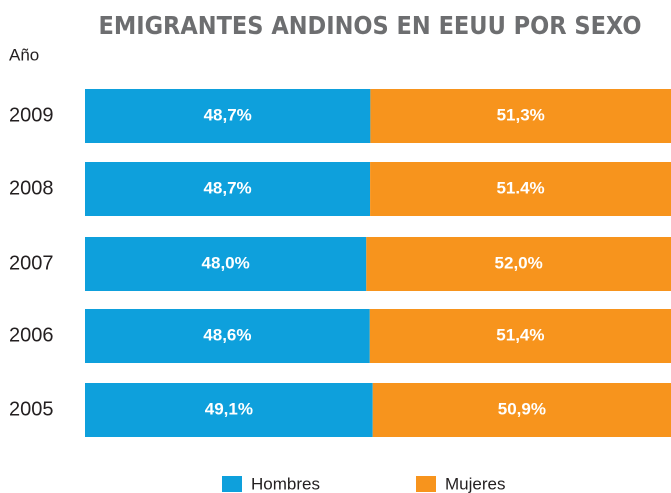 The width and height of the screenshot is (671, 493). Describe the element at coordinates (369, 25) in the screenshot. I see `chart-title: EMIGRANTES ANDINOS EN EEUU POR SEXO` at that location.